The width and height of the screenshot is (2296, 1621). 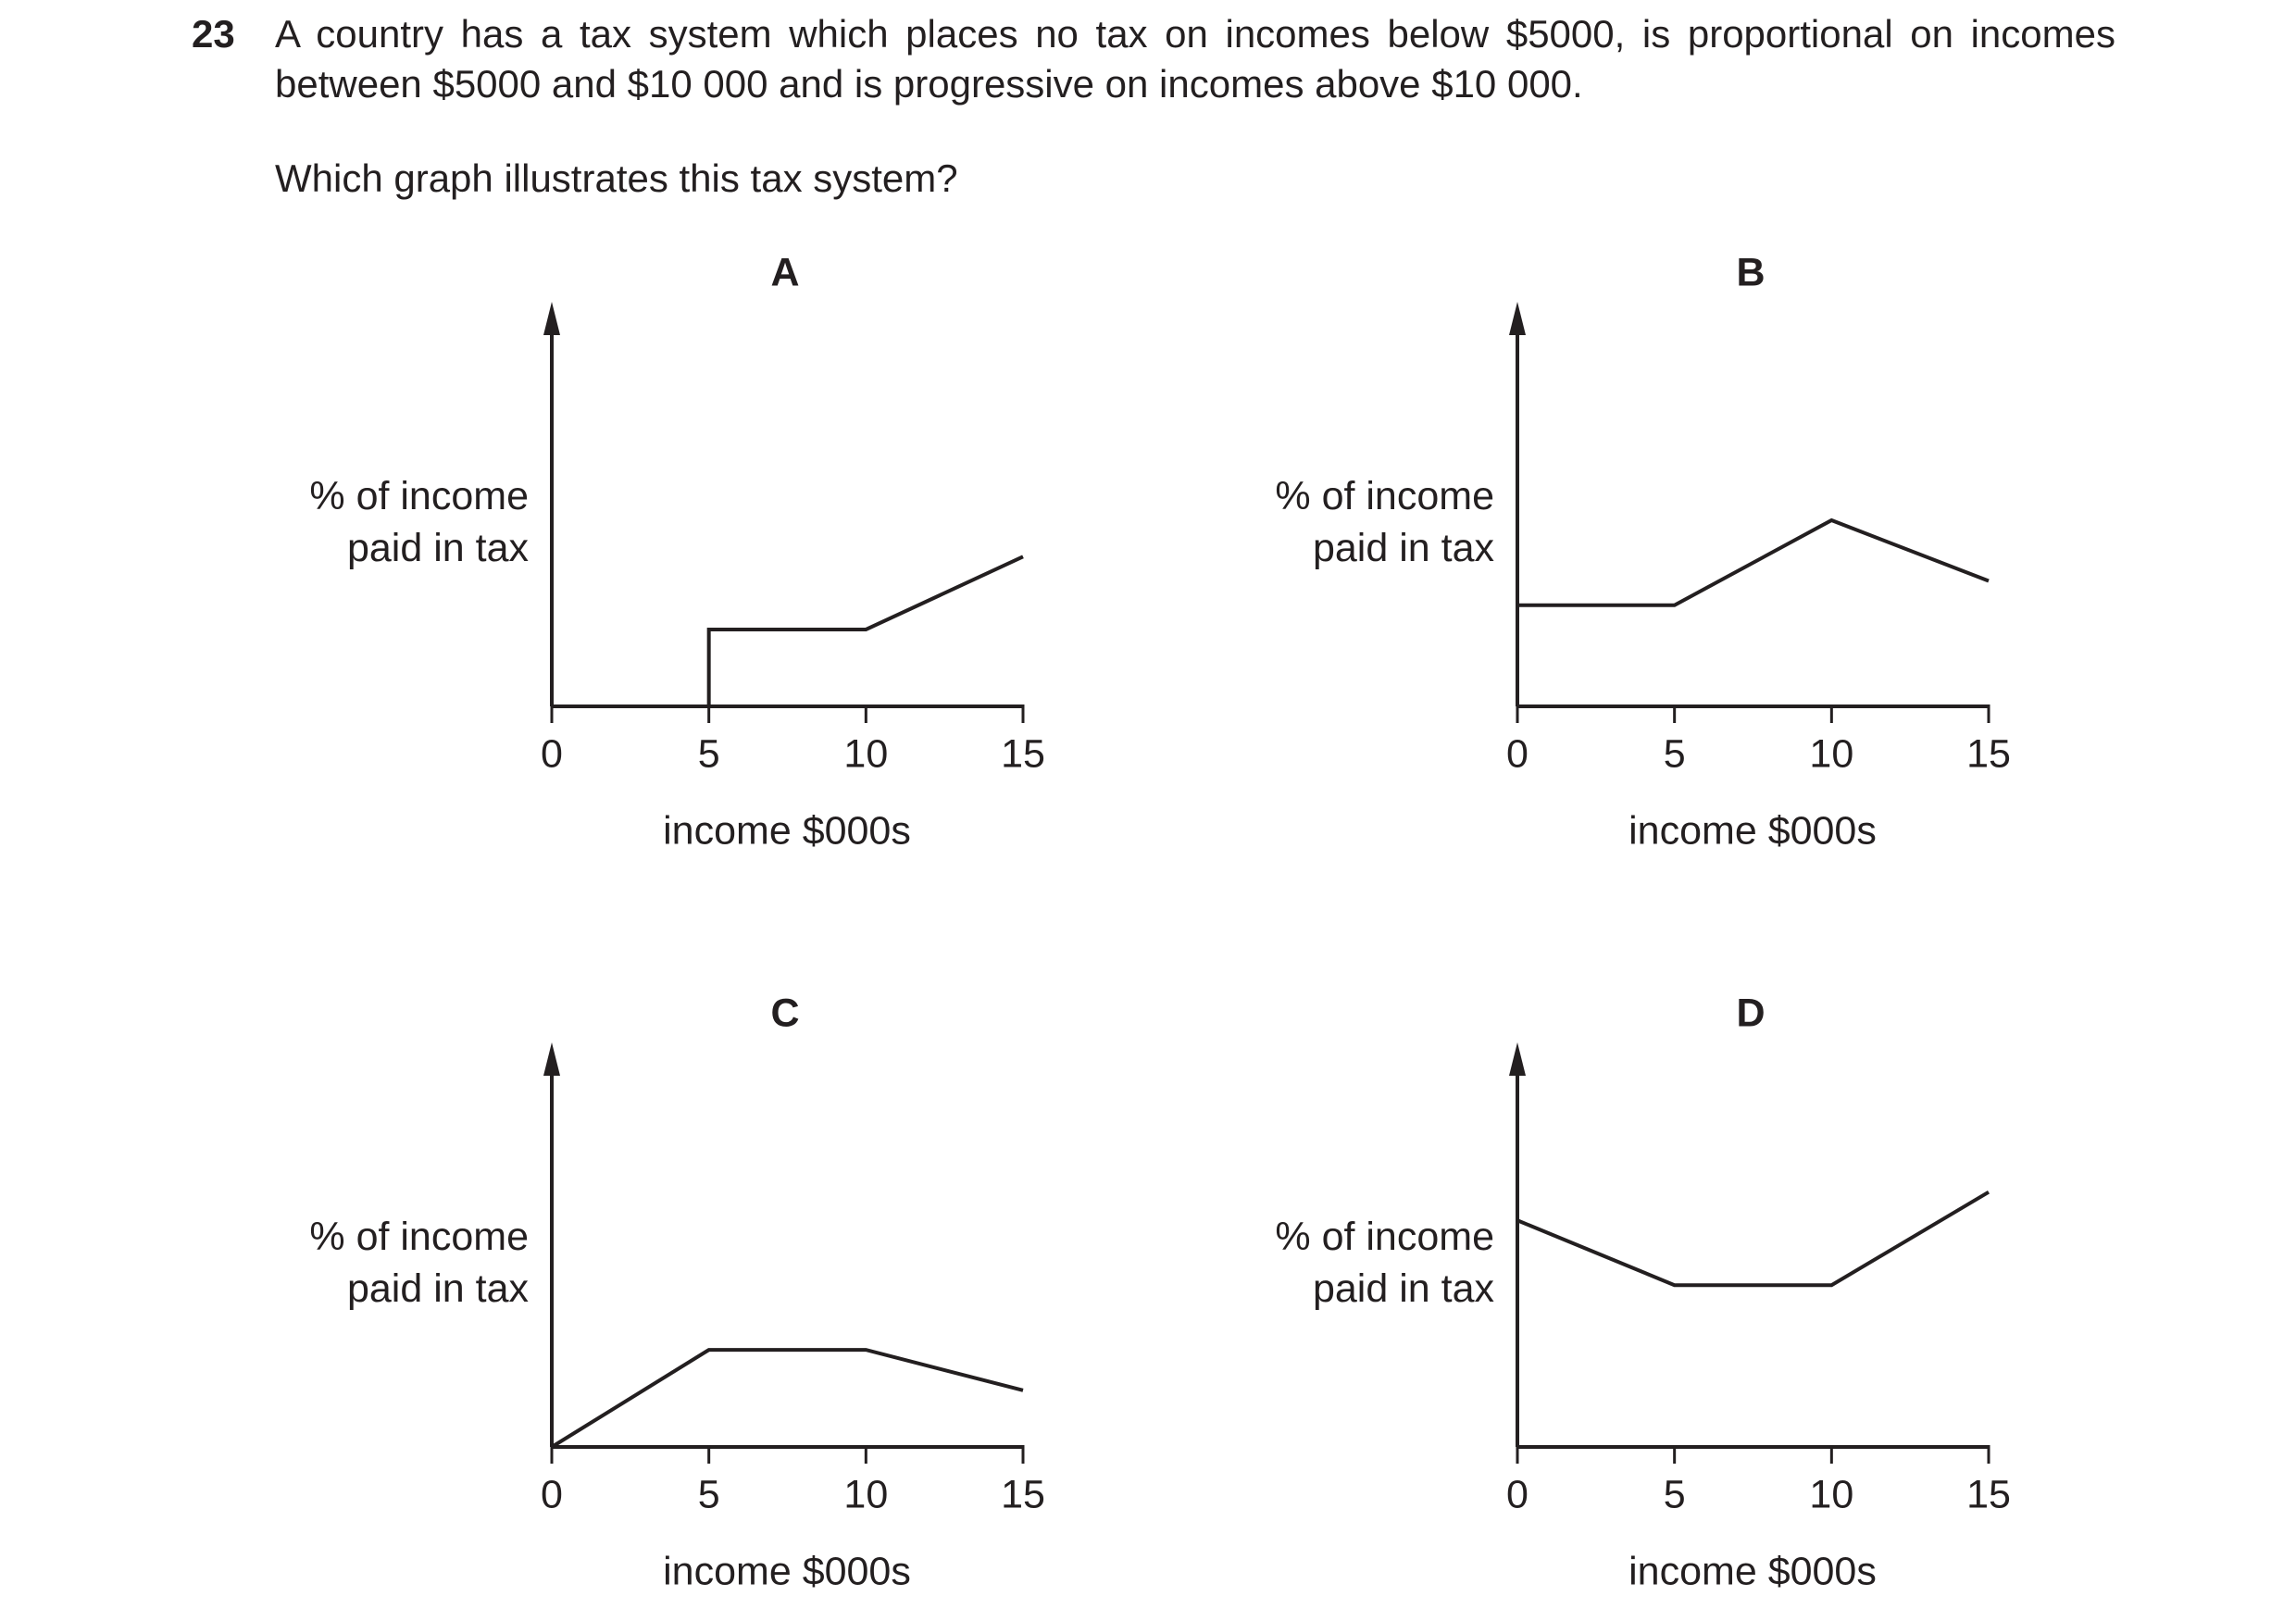 What do you see at coordinates (1750, 1013) in the screenshot?
I see `chart-title: D` at bounding box center [1750, 1013].